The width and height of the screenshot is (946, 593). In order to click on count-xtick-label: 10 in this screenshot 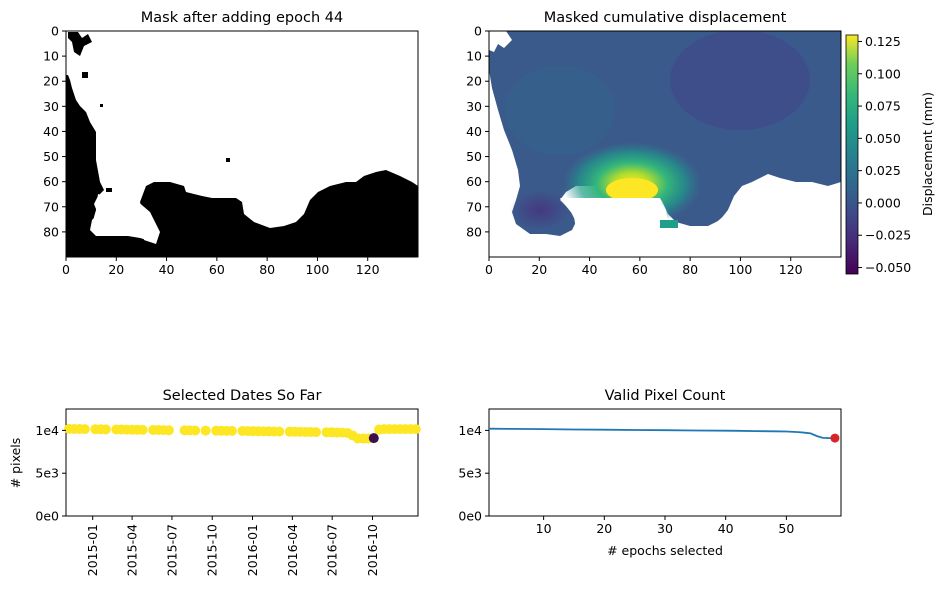, I will do `click(544, 528)`.